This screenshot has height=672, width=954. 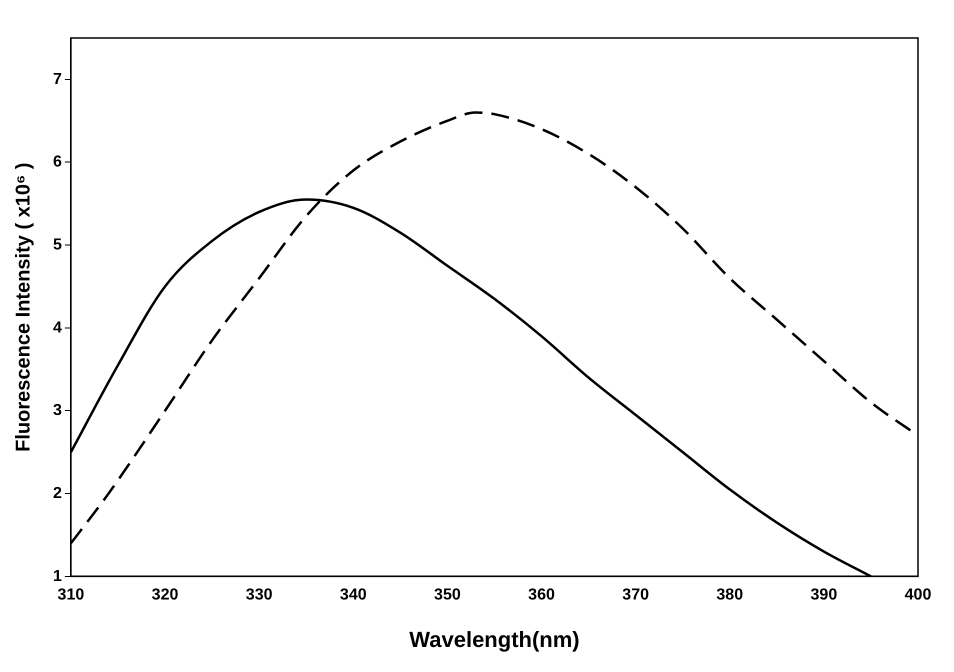 I want to click on x-tick-label: 370, so click(x=636, y=595).